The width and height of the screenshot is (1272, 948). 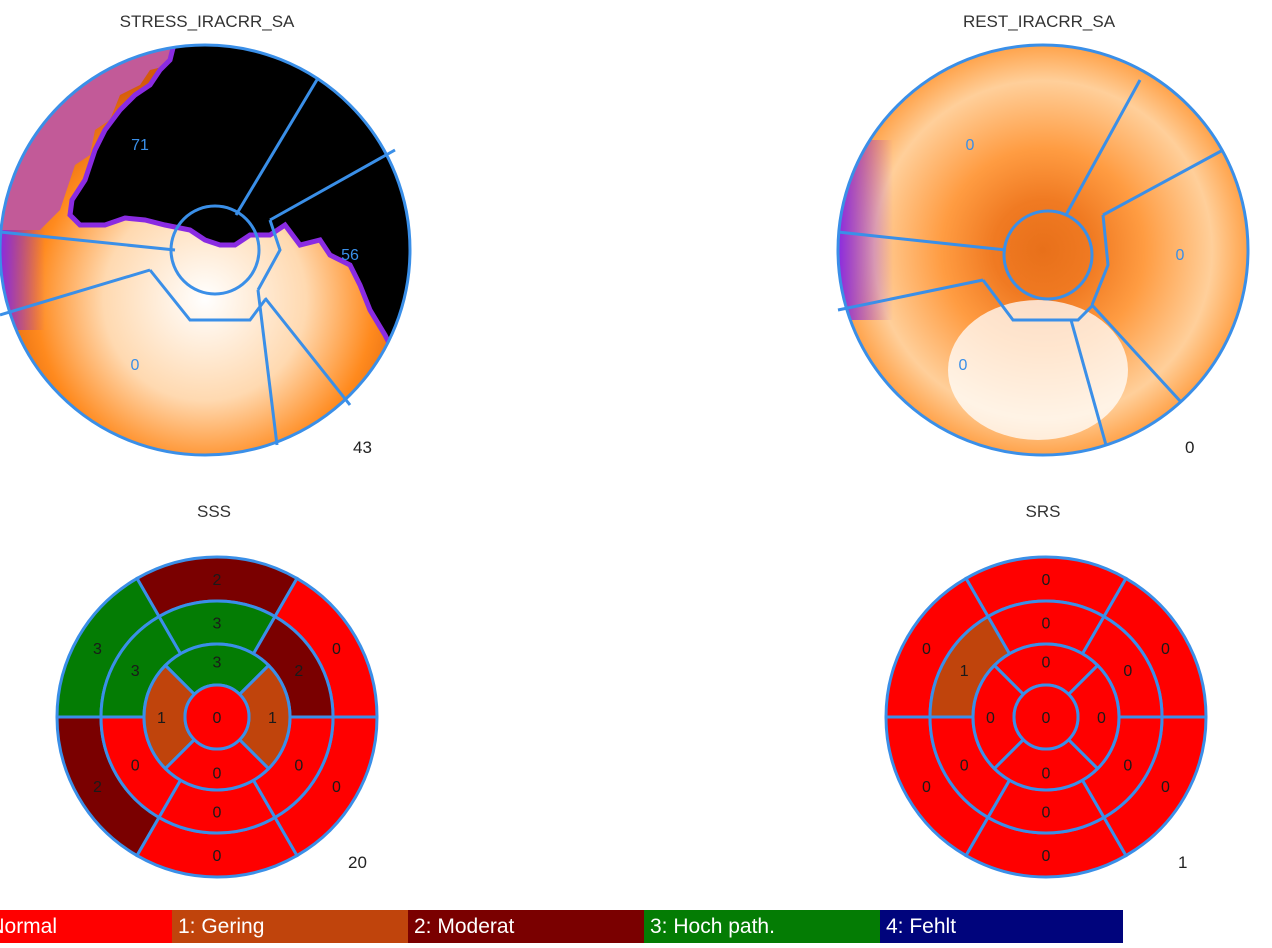 What do you see at coordinates (1046, 774) in the screenshot?
I see `srs-inner-segment-3-label: 0` at bounding box center [1046, 774].